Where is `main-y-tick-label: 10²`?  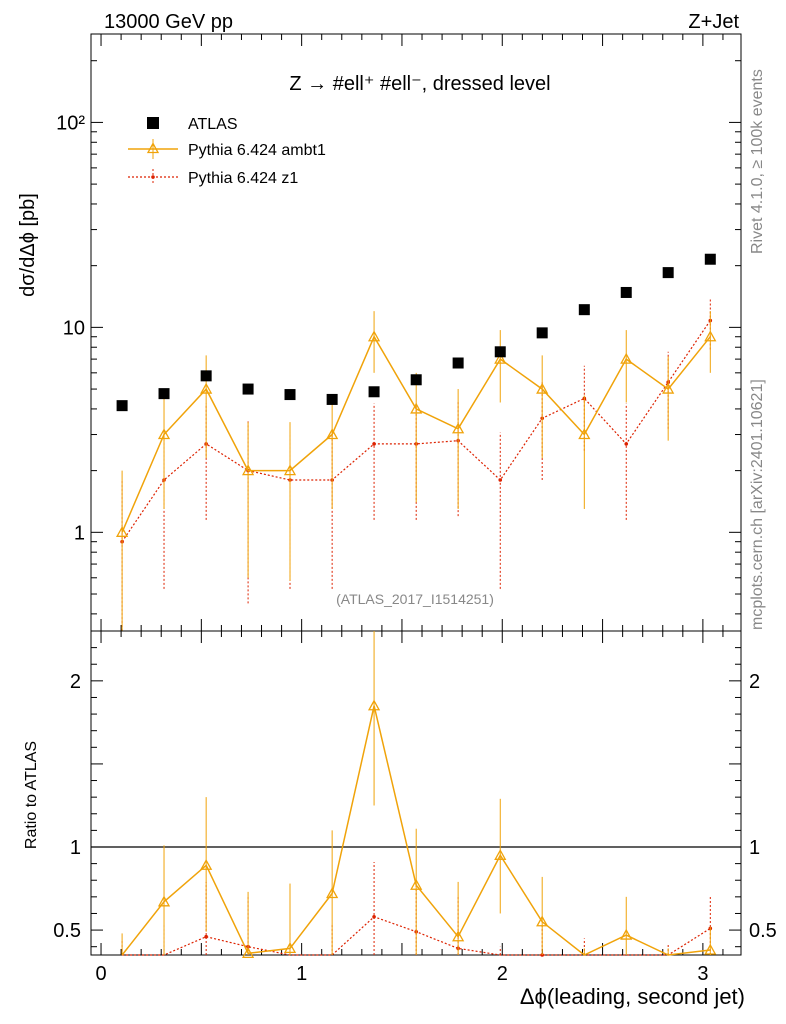
main-y-tick-label: 10² is located at coordinates (70, 123).